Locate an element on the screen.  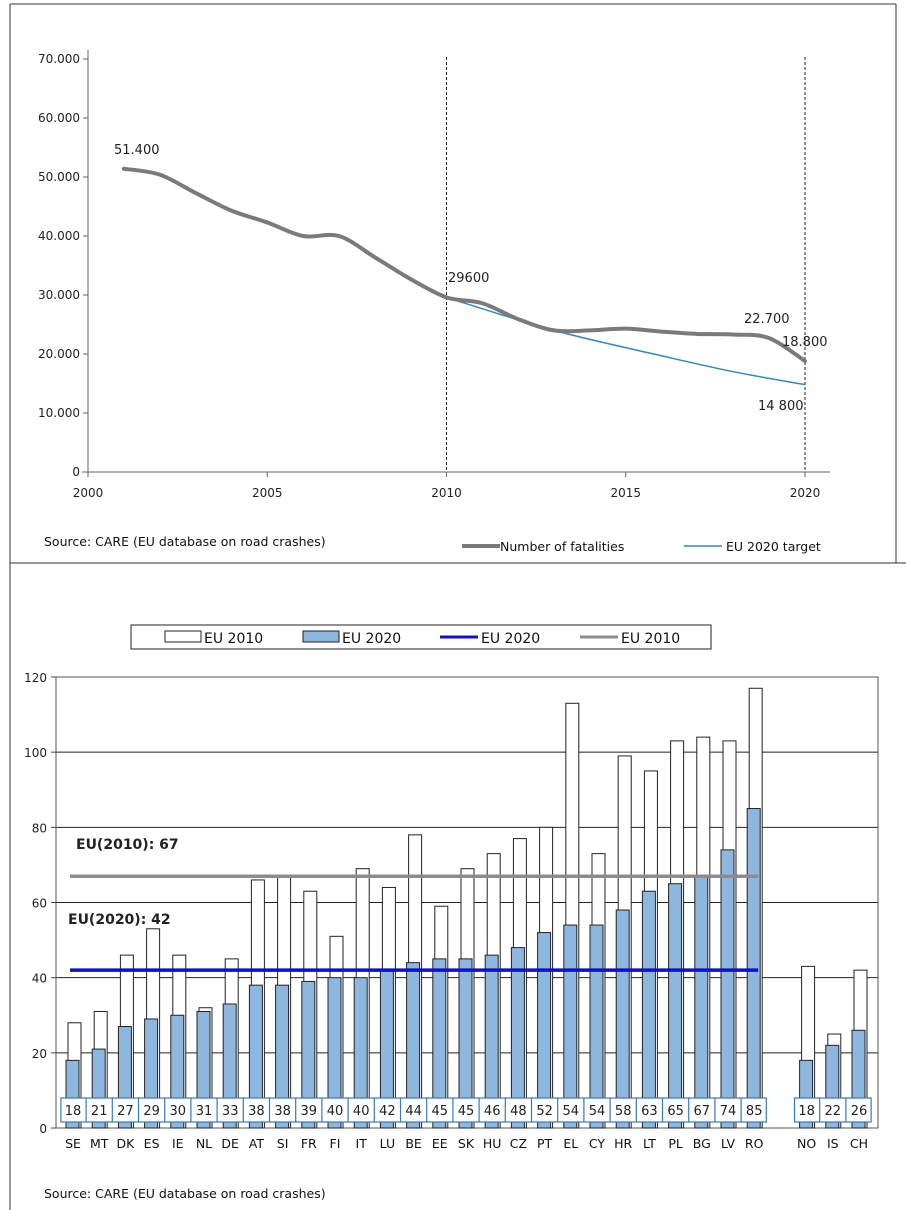
legend-label-fatalities: Number of fatalities is located at coordinates (562, 546).